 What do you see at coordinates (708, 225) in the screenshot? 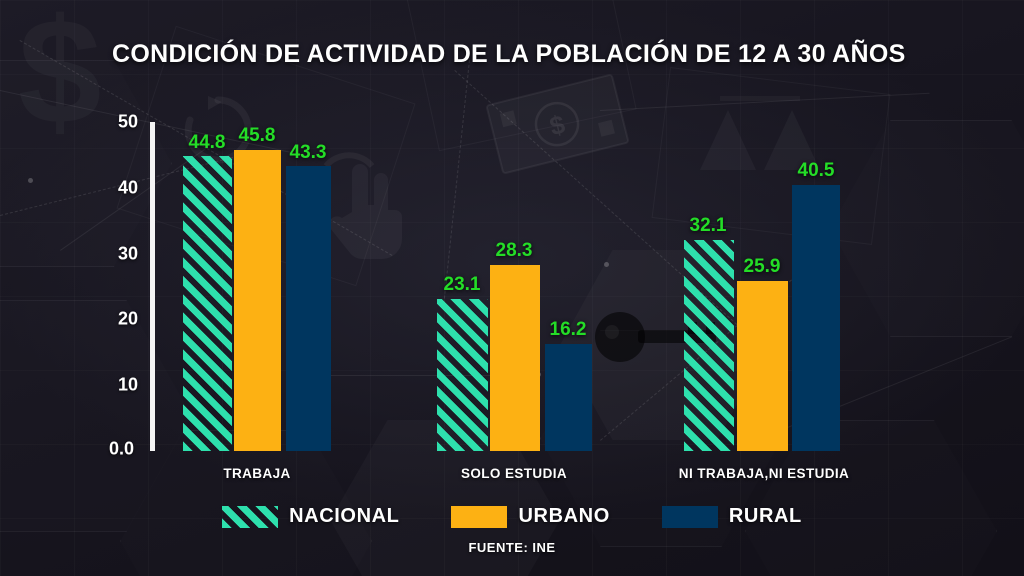
I see `bar-value-label: 32.1` at bounding box center [708, 225].